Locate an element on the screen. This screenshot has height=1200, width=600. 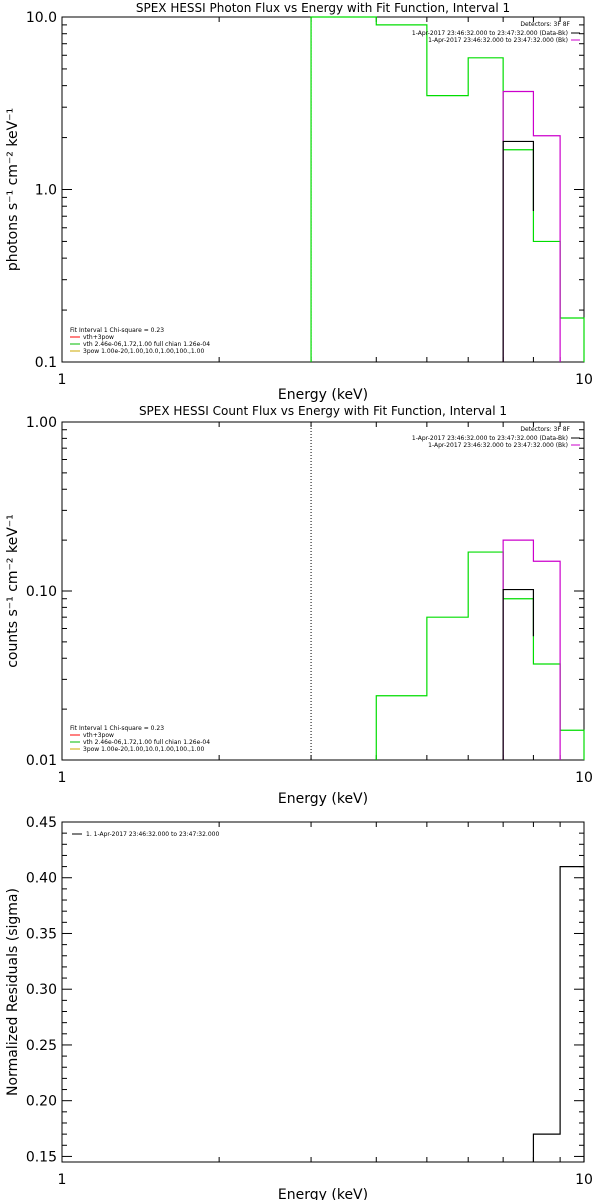
y-tick-label: 0.40 is located at coordinates (41, 879).